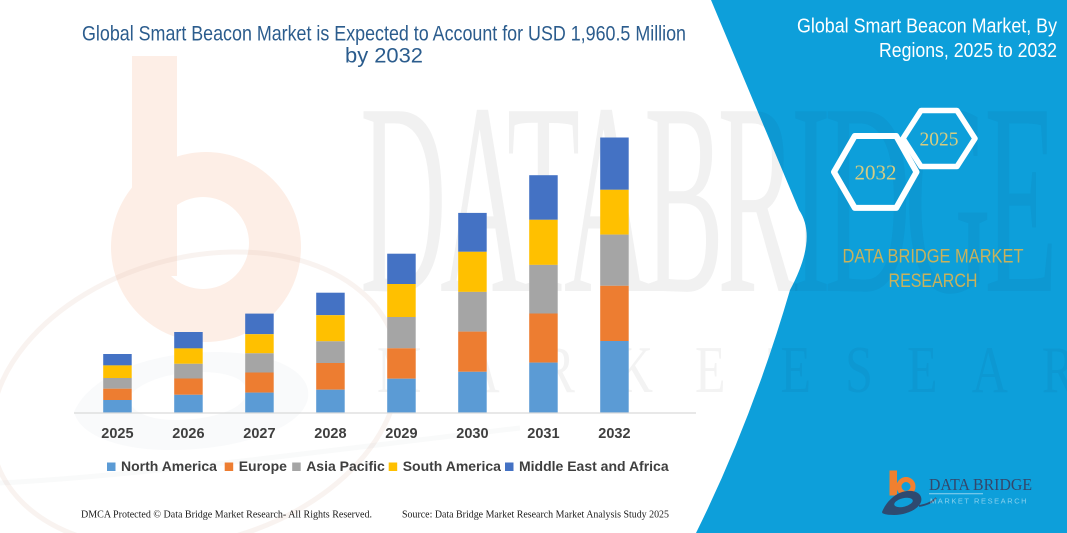 Image resolution: width=1067 pixels, height=533 pixels. I want to click on svg-text: Regions, 2025 to 2032, so click(968, 51).